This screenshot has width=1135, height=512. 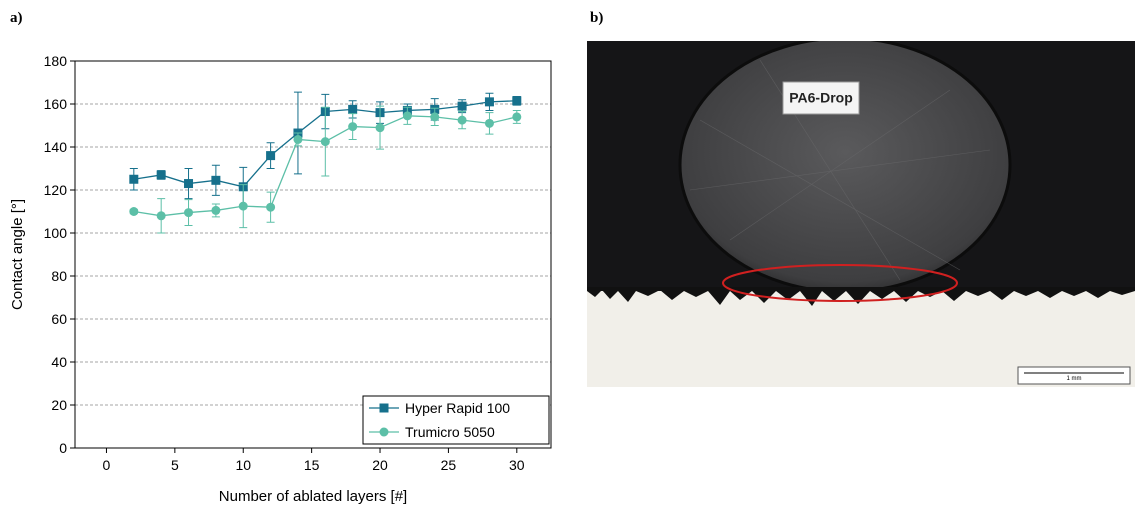 I want to click on y-axis-label: Contact angle [°], so click(x=17, y=254).